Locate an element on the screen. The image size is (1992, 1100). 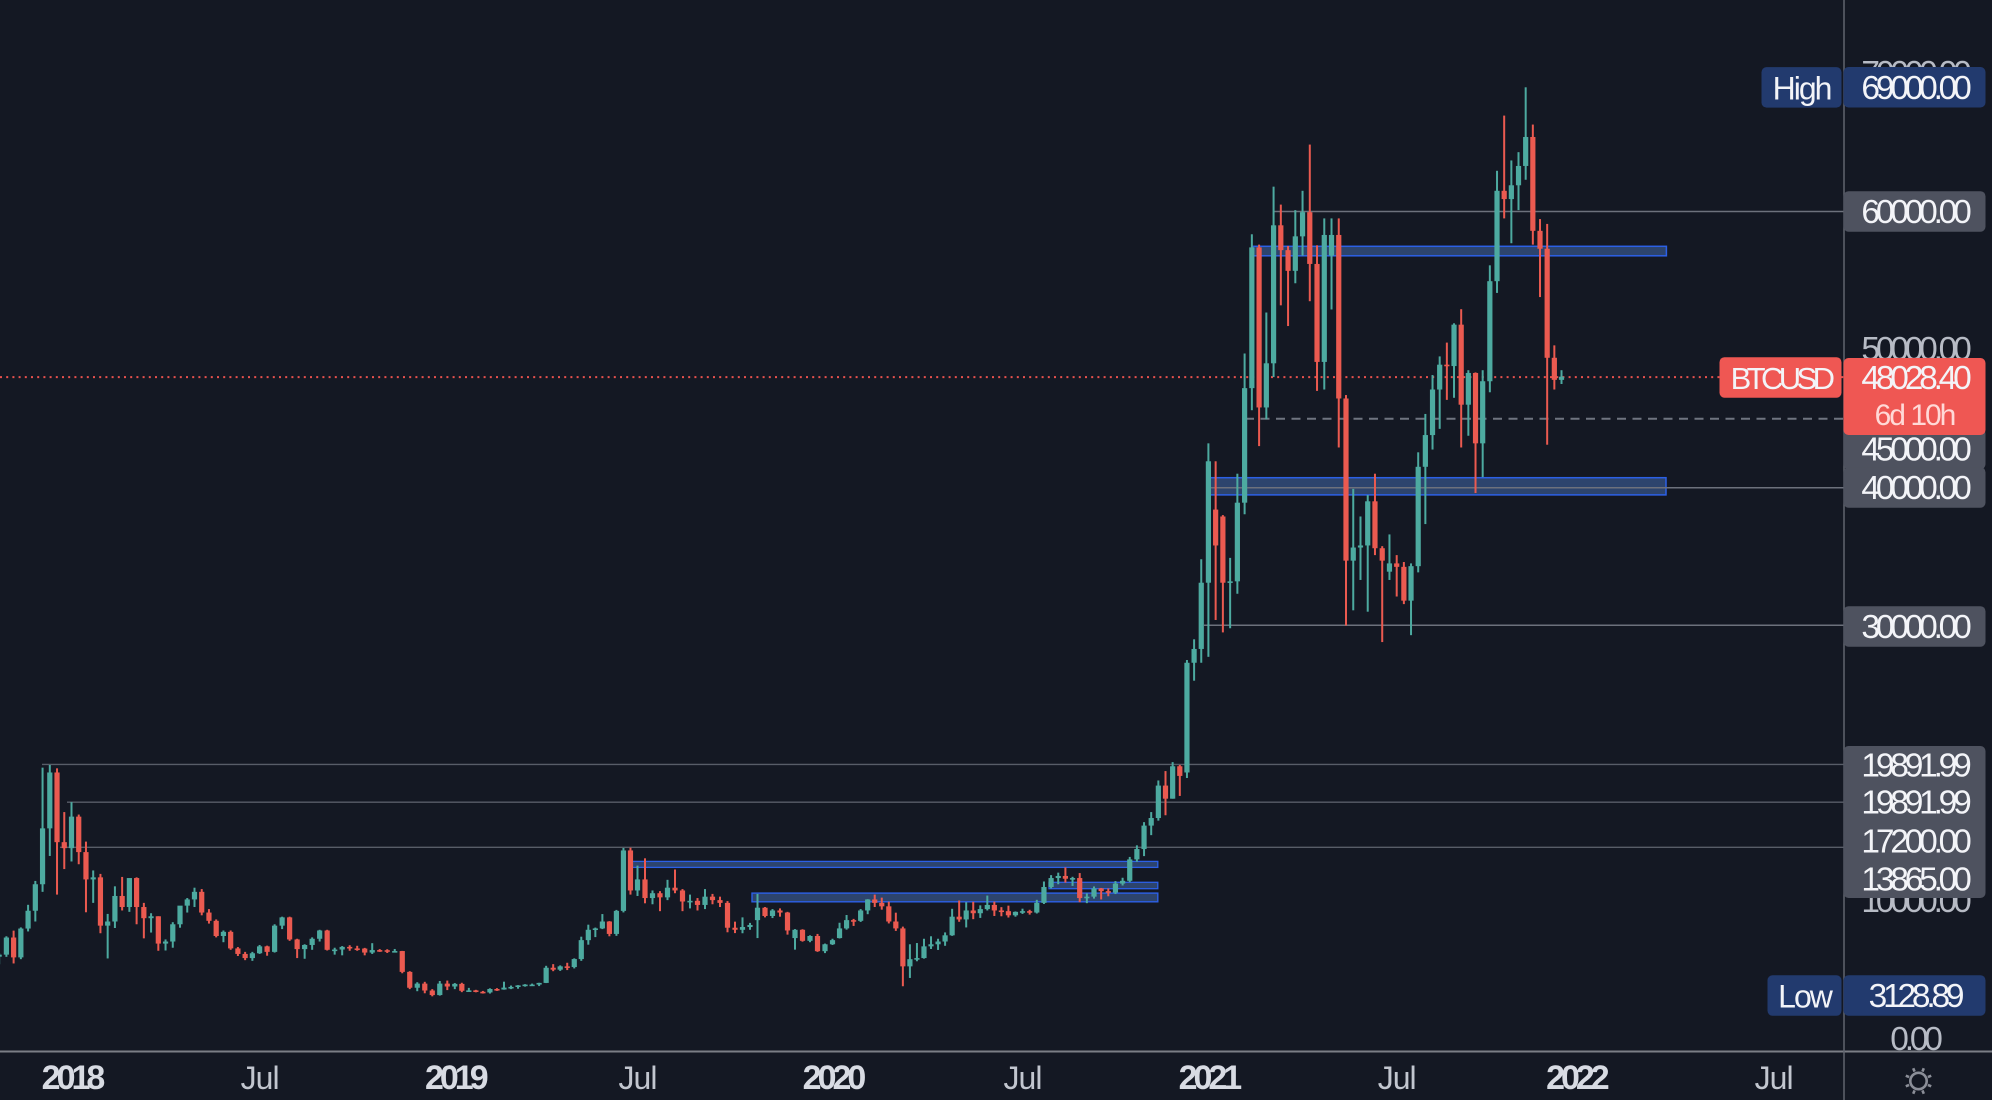
svg-text: 6d 10h is located at coordinates (1915, 415).